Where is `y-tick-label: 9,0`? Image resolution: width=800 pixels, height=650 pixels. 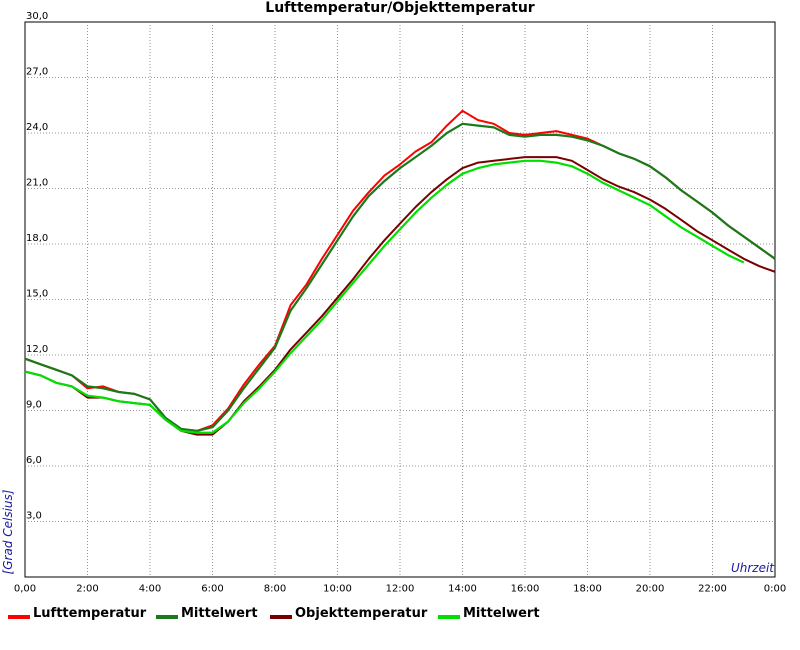 y-tick-label: 9,0 is located at coordinates (34, 405).